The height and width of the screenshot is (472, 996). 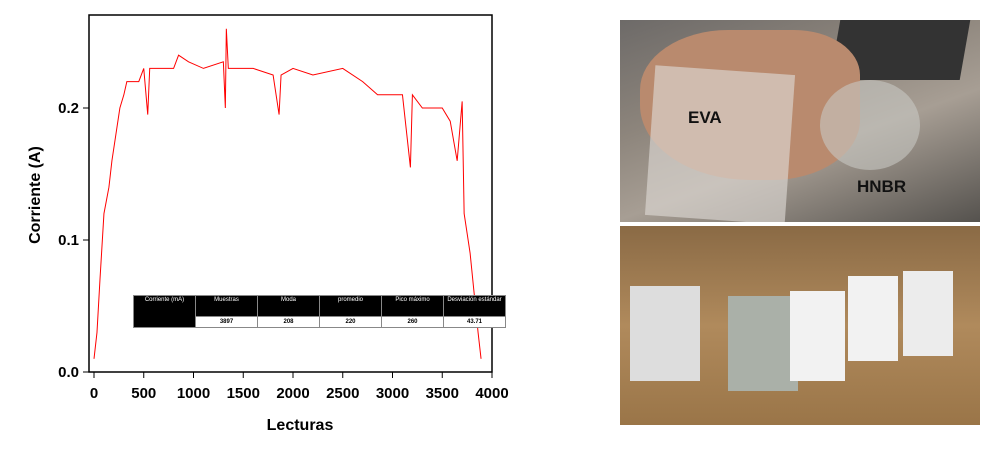 I want to click on table-cell: 208, so click(x=288, y=322).